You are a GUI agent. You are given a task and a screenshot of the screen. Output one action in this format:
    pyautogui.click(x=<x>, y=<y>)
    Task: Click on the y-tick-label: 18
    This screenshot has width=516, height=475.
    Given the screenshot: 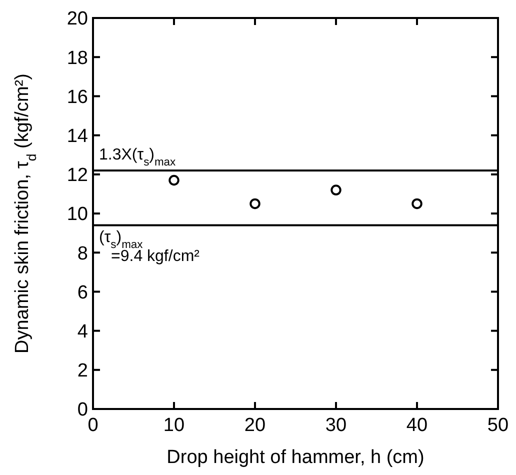 What is the action you would take?
    pyautogui.click(x=77, y=58)
    